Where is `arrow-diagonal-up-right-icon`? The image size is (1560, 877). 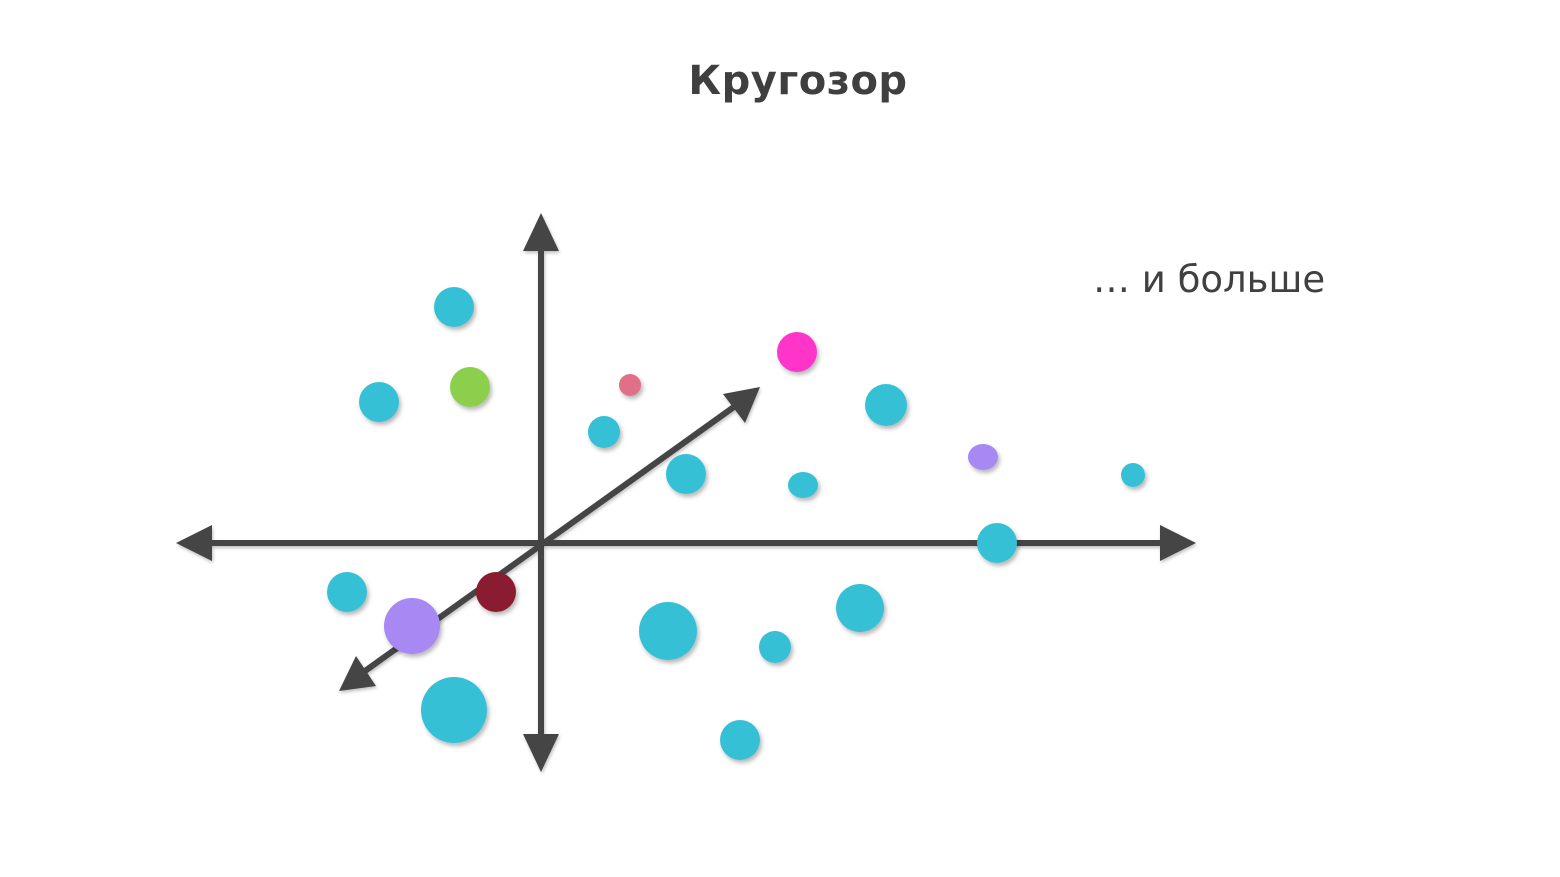 arrow-diagonal-up-right-icon is located at coordinates (741, 405).